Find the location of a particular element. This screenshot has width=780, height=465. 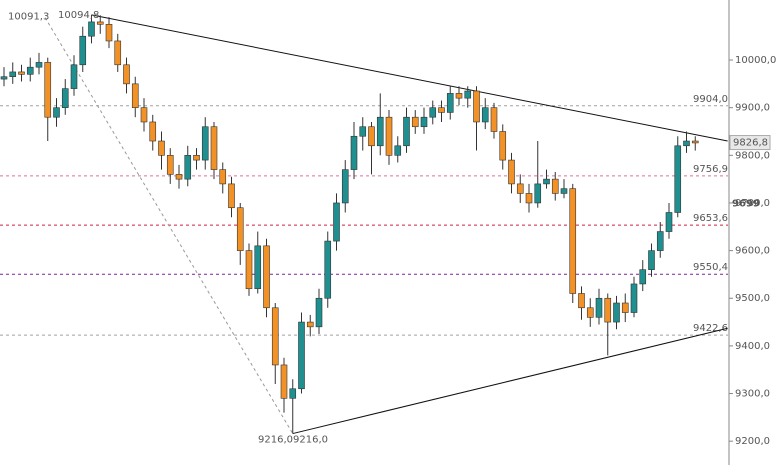

level-label: 9653,6 is located at coordinates (710, 218).